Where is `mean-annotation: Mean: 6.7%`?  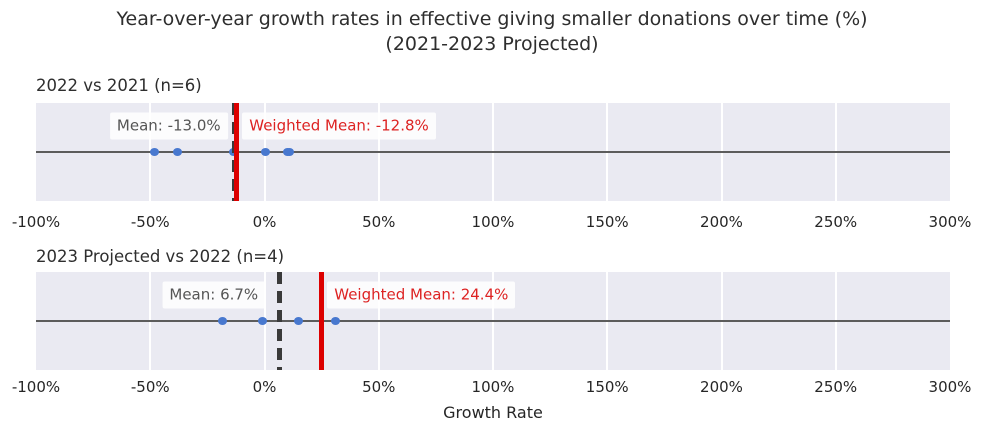 mean-annotation: Mean: 6.7% is located at coordinates (214, 295).